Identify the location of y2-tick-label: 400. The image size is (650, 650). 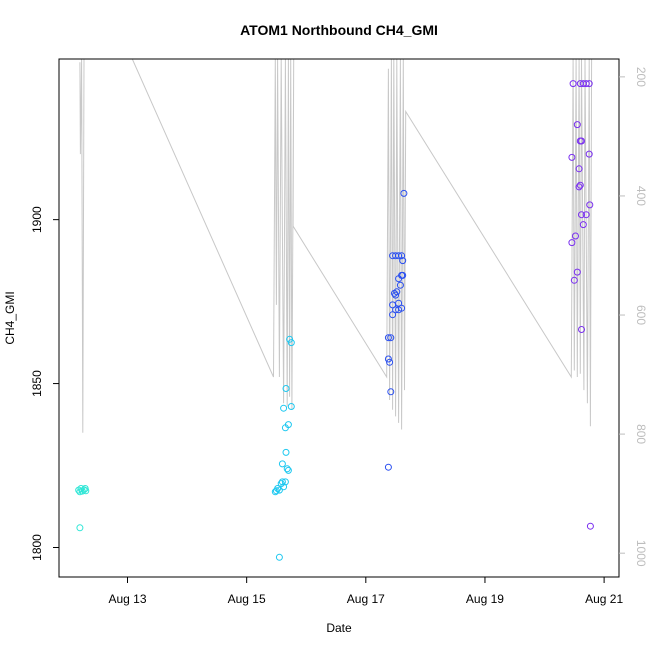
(641, 196).